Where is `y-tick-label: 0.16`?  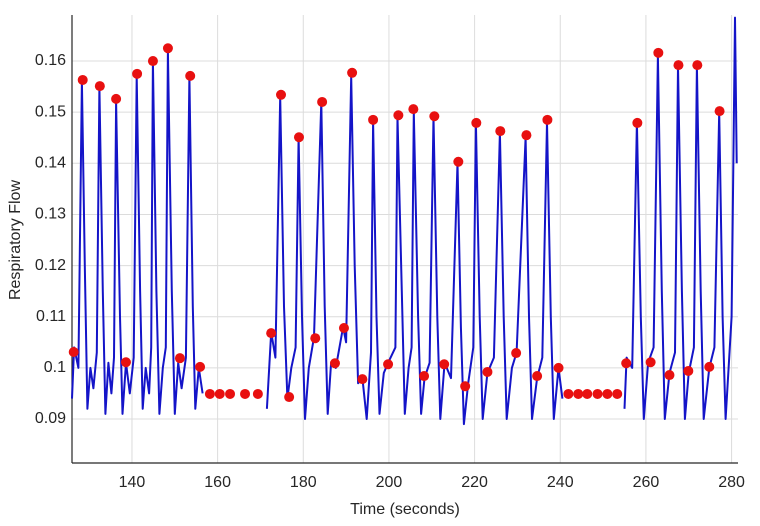
y-tick-label: 0.16 is located at coordinates (50, 60).